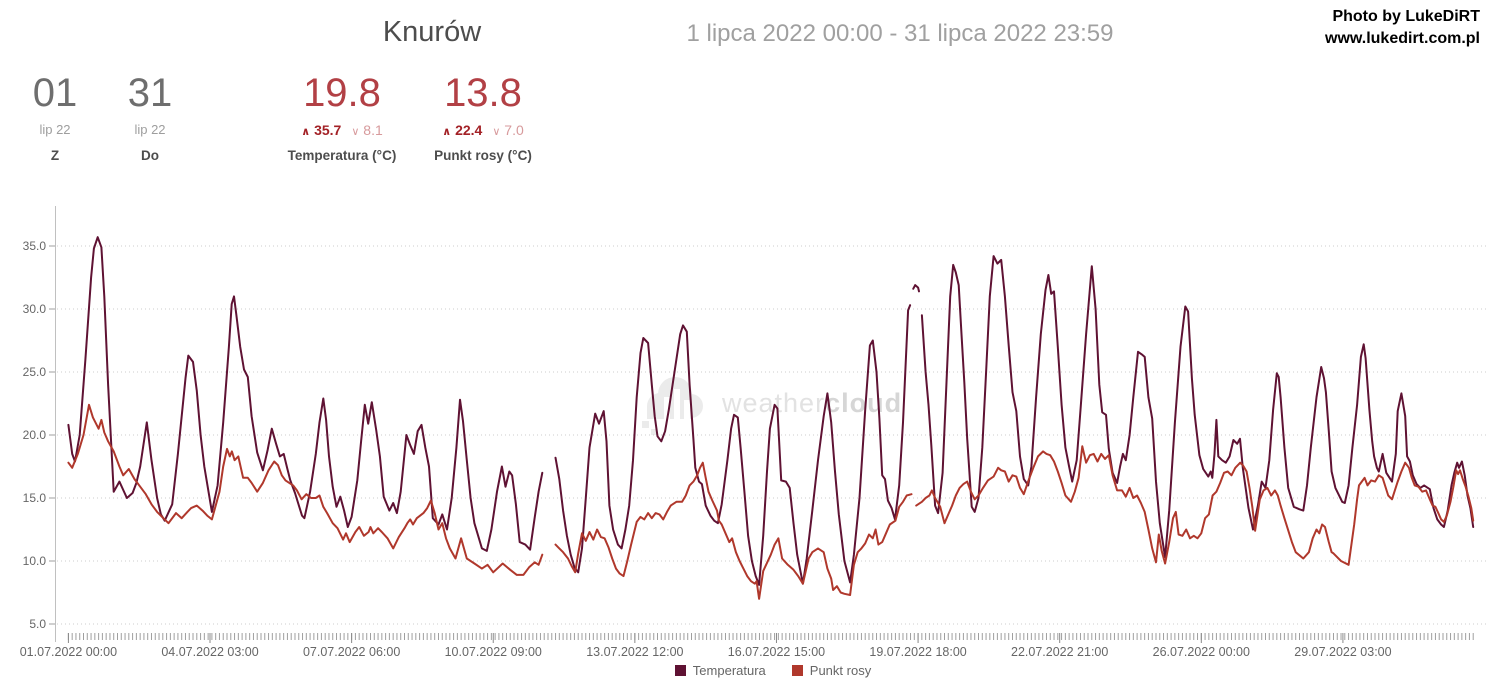 This screenshot has width=1490, height=690. I want to click on temperature-average-value: 19.8, so click(342, 93).